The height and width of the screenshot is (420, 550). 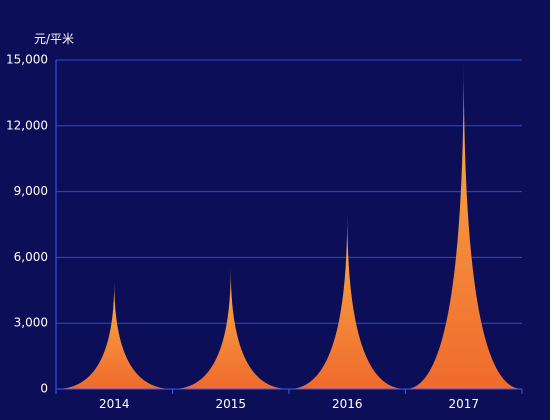 What do you see at coordinates (463, 404) in the screenshot?
I see `x-tick-label: 2017` at bounding box center [463, 404].